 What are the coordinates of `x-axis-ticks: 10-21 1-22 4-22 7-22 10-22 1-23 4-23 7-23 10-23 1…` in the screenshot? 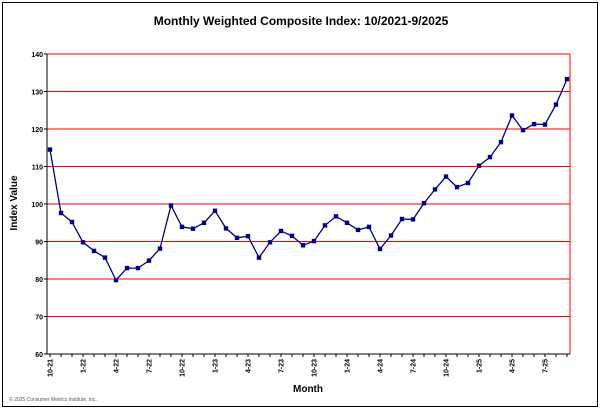 It's located at (308, 365).